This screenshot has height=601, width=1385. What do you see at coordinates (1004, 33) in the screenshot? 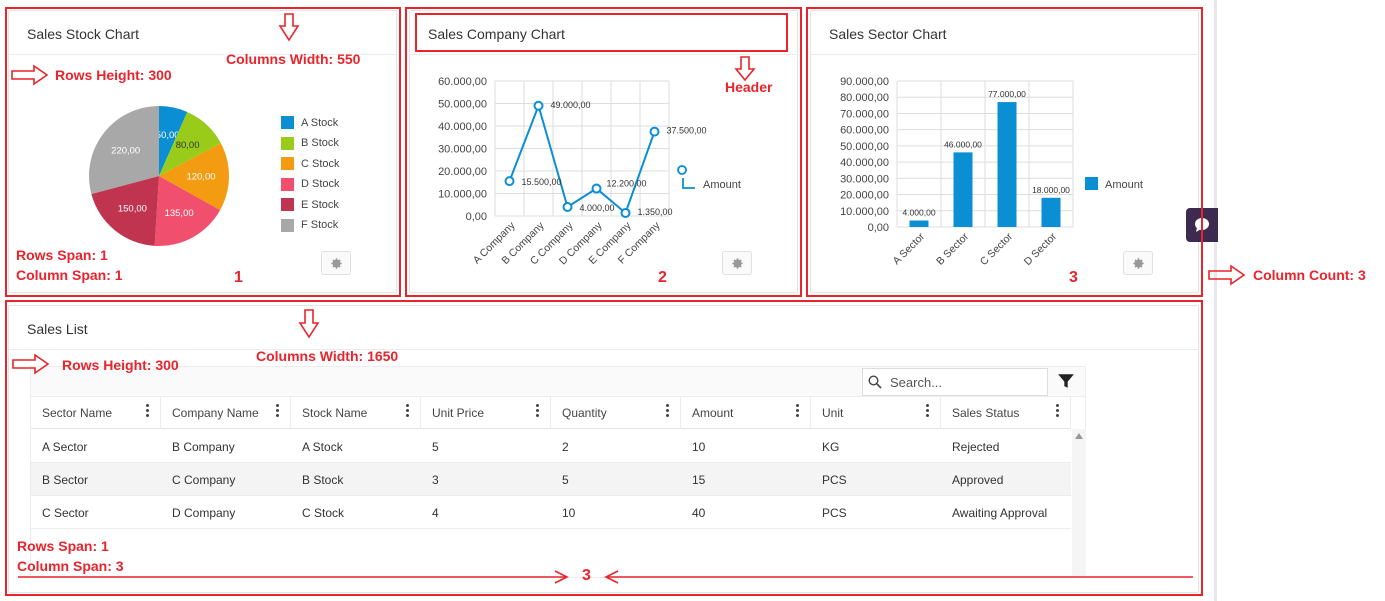
I see `sector-chart-title: Sales Sector Chart` at bounding box center [1004, 33].